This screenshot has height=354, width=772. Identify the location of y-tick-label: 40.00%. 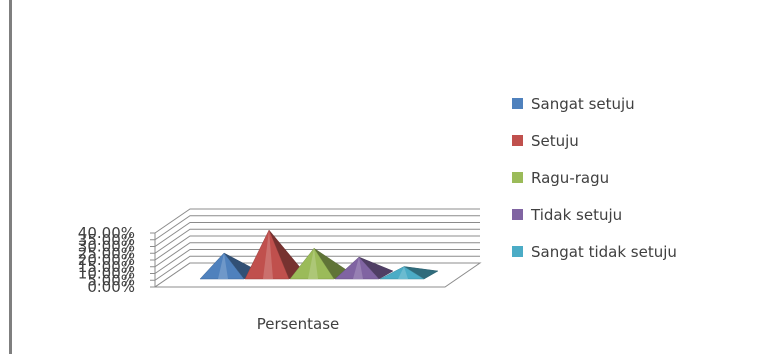
(106, 233).